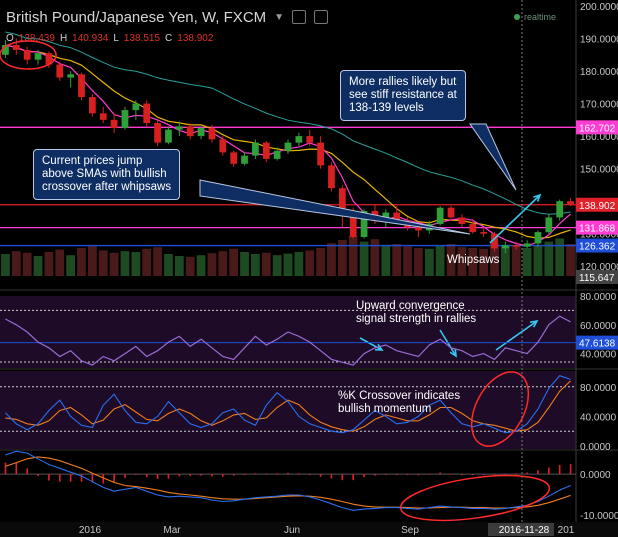 The height and width of the screenshot is (537, 618). What do you see at coordinates (598, 388) in the screenshot?
I see `stoch-tick-label: 80.0000` at bounding box center [598, 388].